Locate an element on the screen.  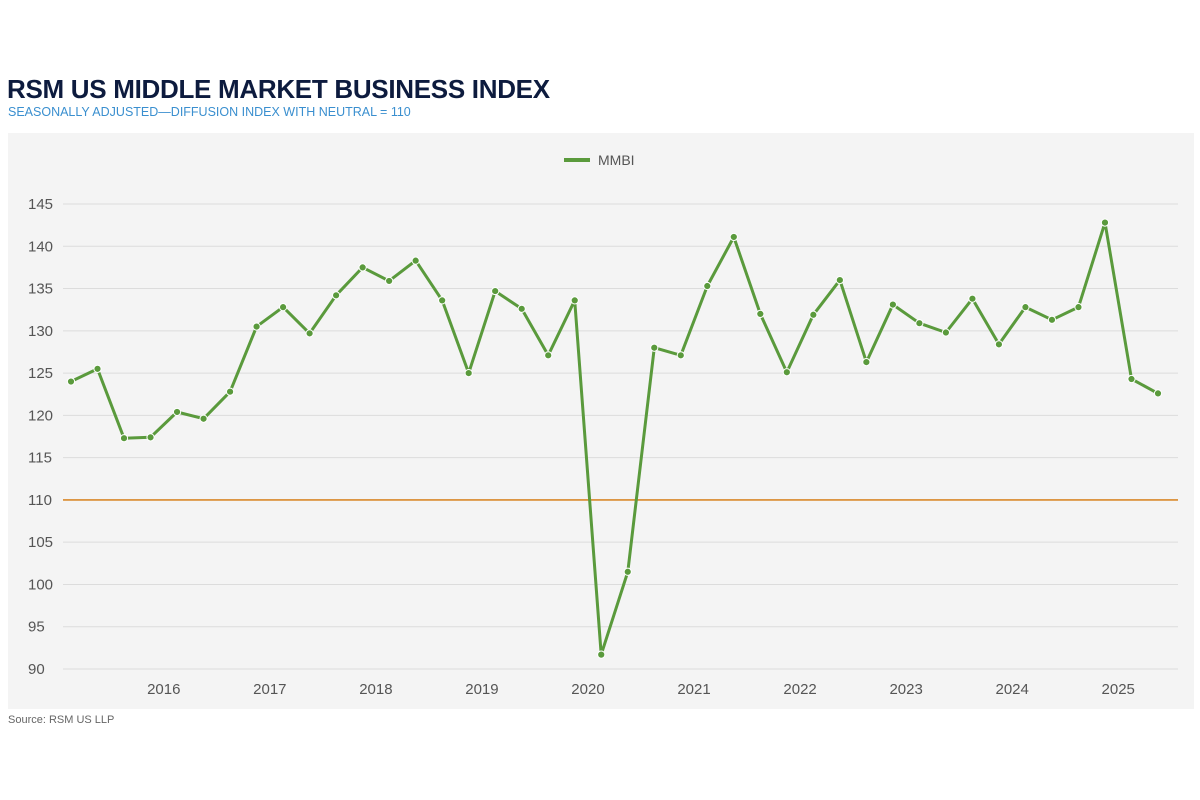
y-tick-label-90: 90 is located at coordinates (36, 669).